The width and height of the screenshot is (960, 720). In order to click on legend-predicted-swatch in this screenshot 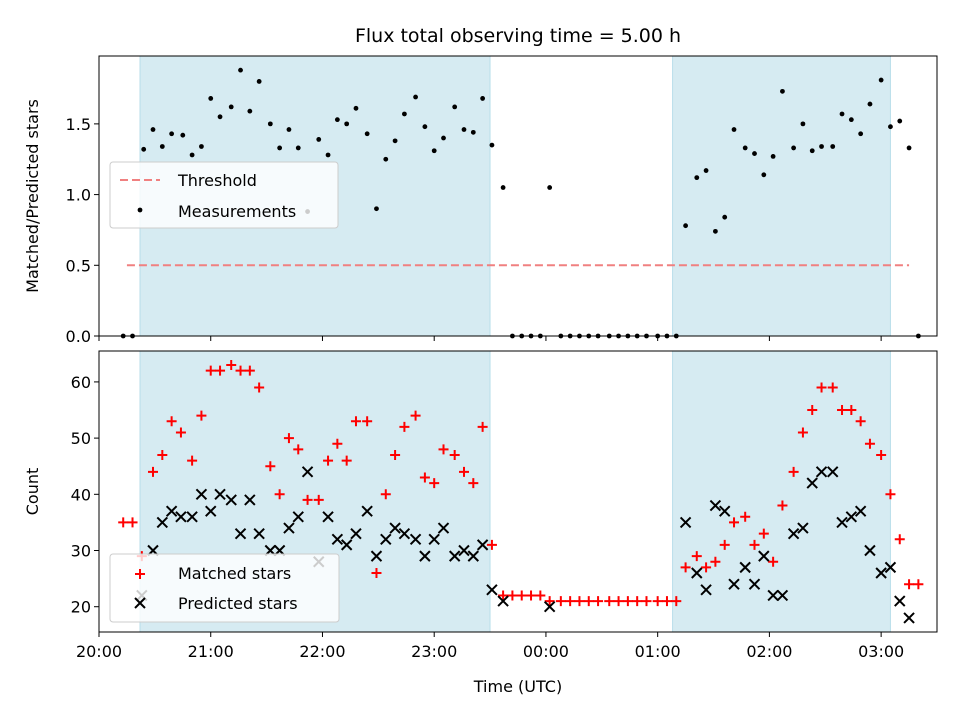, I will do `click(140, 603)`.